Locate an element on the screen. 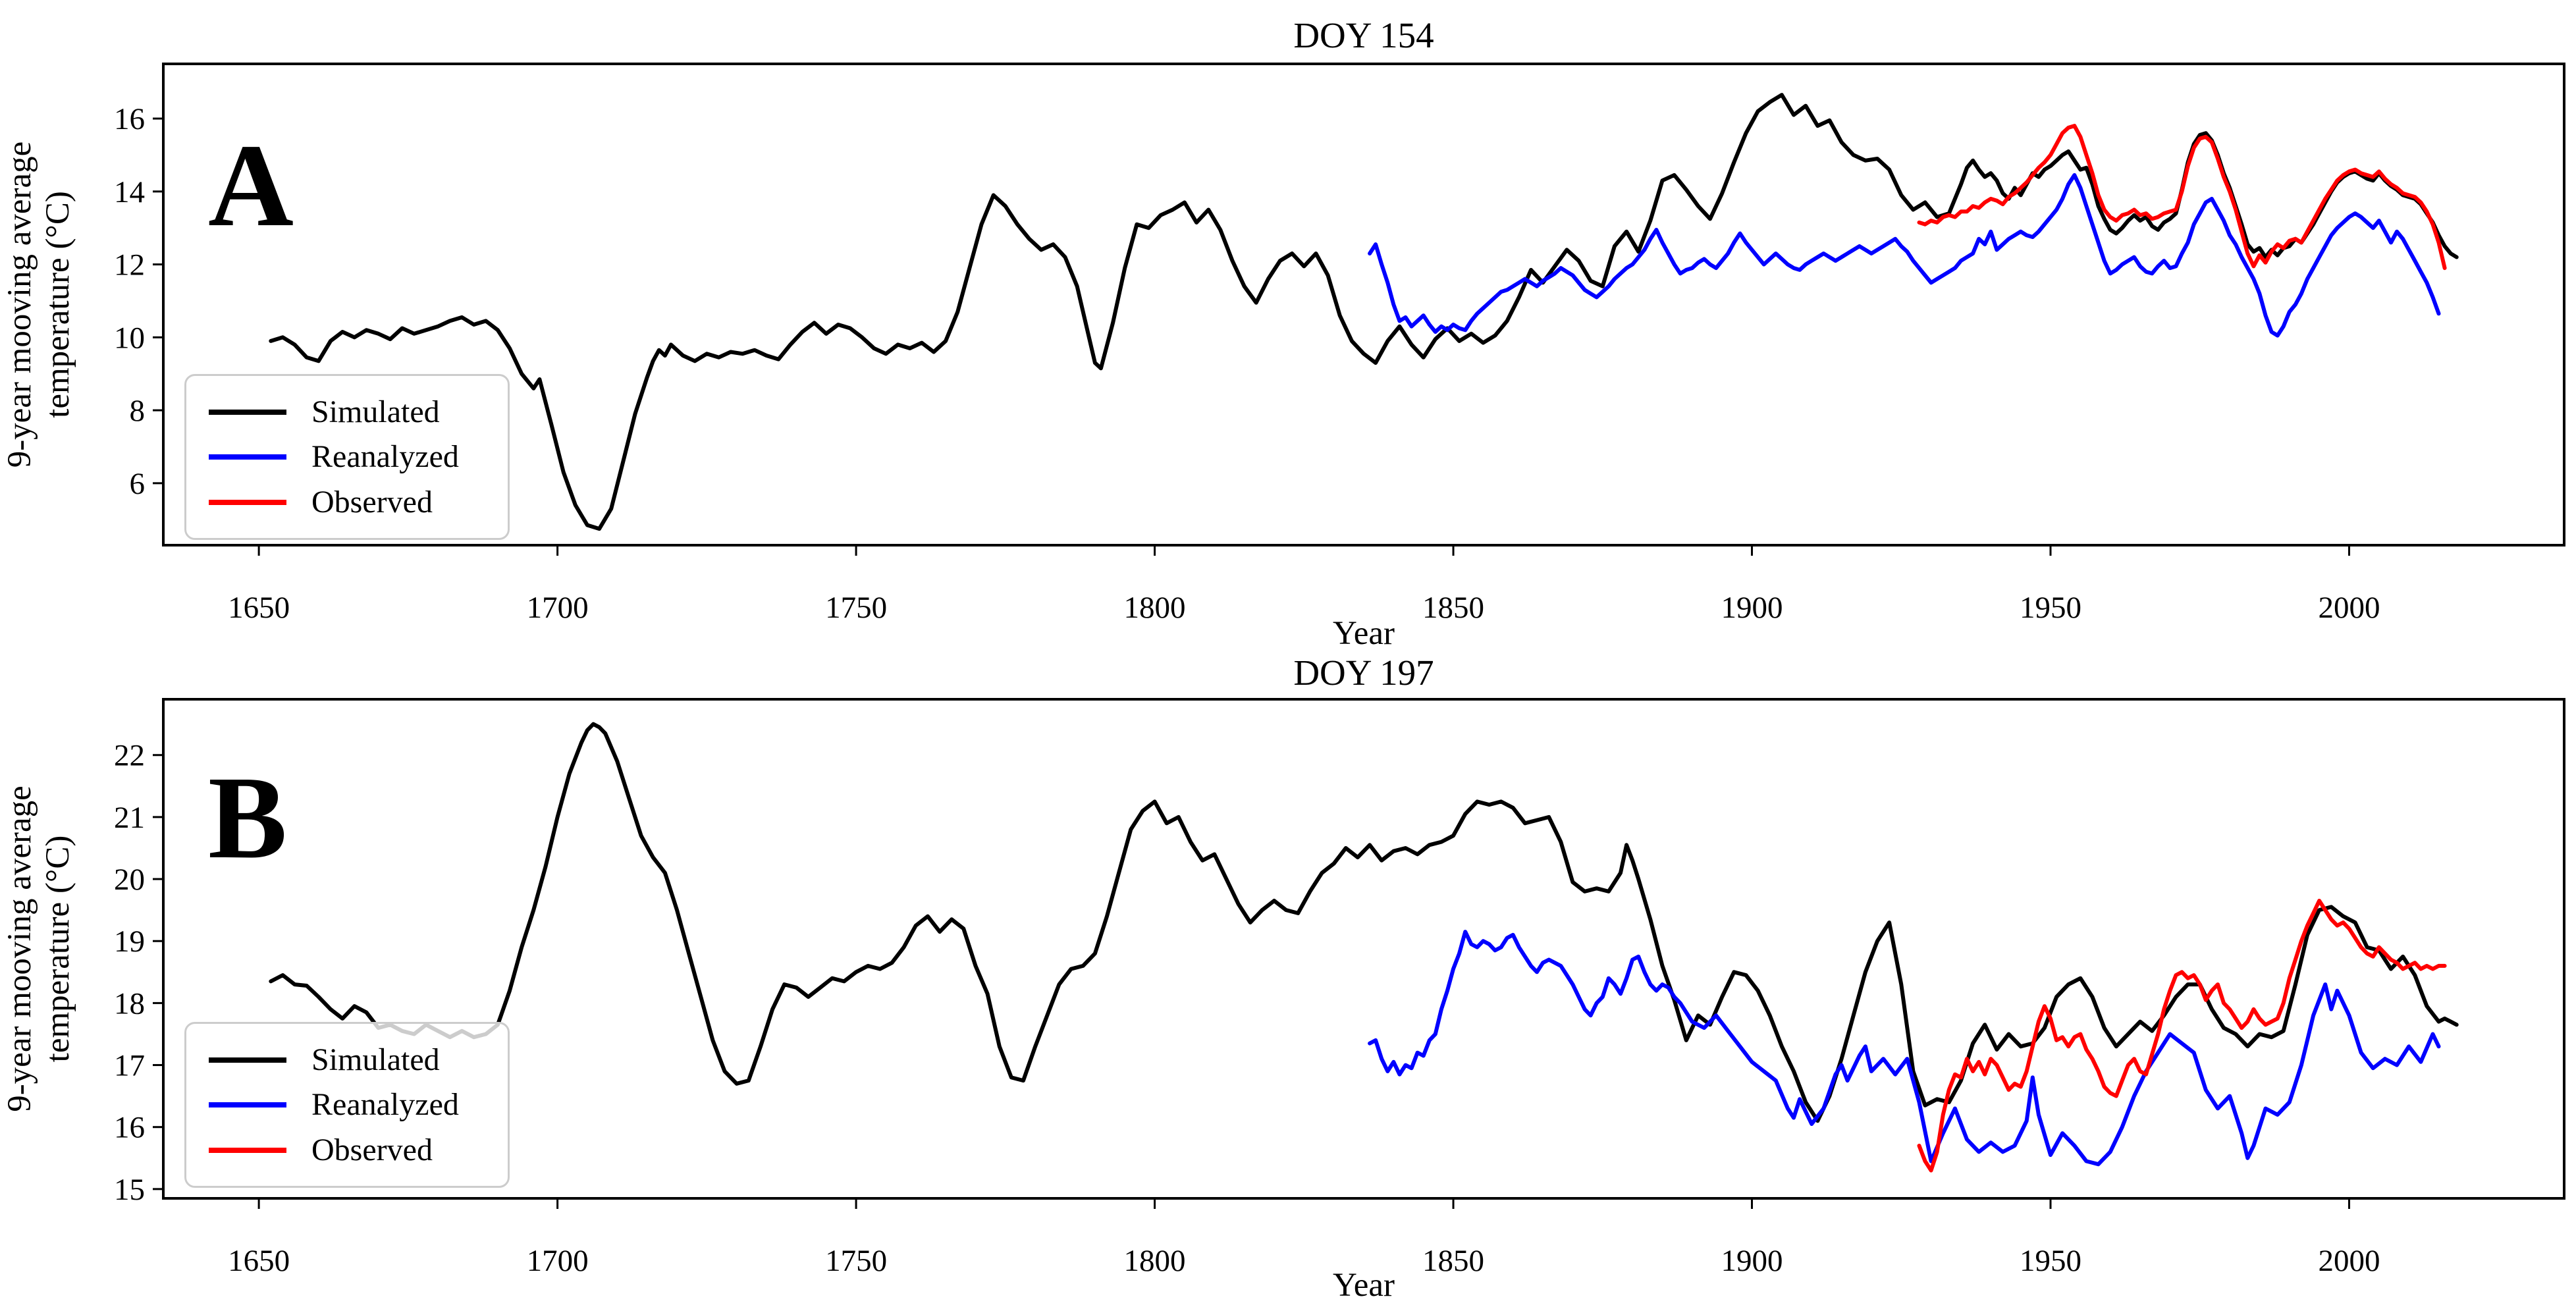 Image resolution: width=2576 pixels, height=1307 pixels. y-tick-label: 15 is located at coordinates (129, 1190).